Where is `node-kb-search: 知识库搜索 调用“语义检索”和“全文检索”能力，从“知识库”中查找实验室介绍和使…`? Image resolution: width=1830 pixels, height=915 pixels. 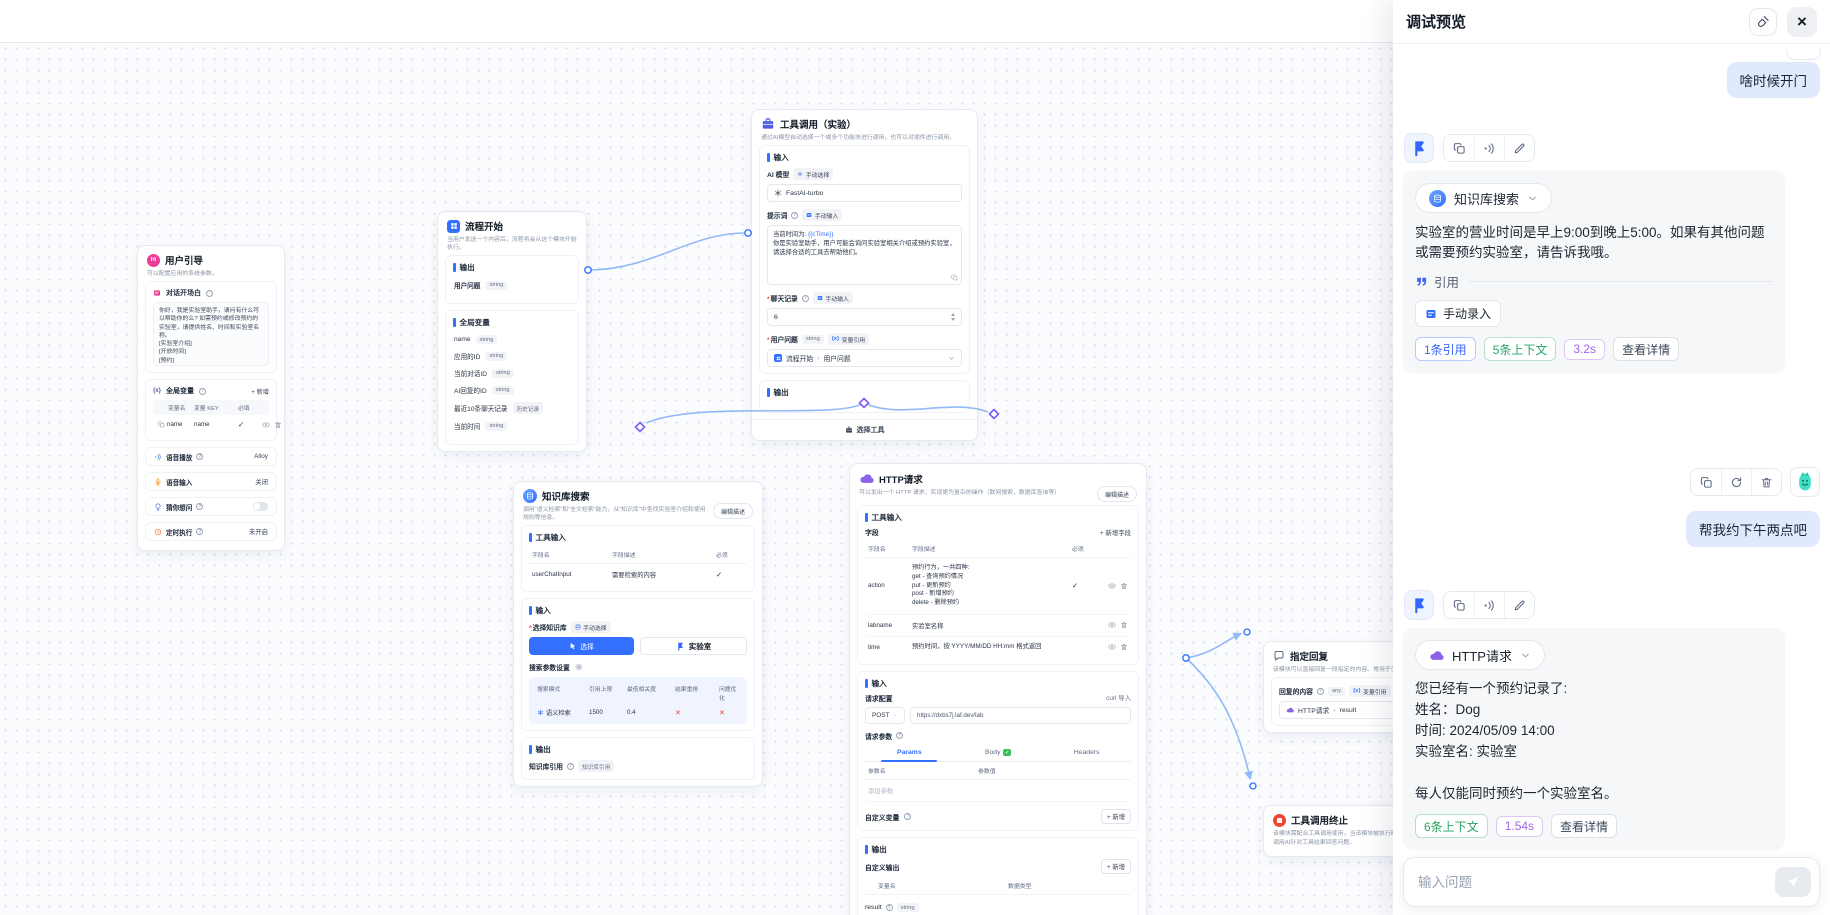
node-kb-search: 知识库搜索 调用“语义检索”和“全文检索”能力，从“知识库”中查找实验室介绍和使… is located at coordinates (638, 634).